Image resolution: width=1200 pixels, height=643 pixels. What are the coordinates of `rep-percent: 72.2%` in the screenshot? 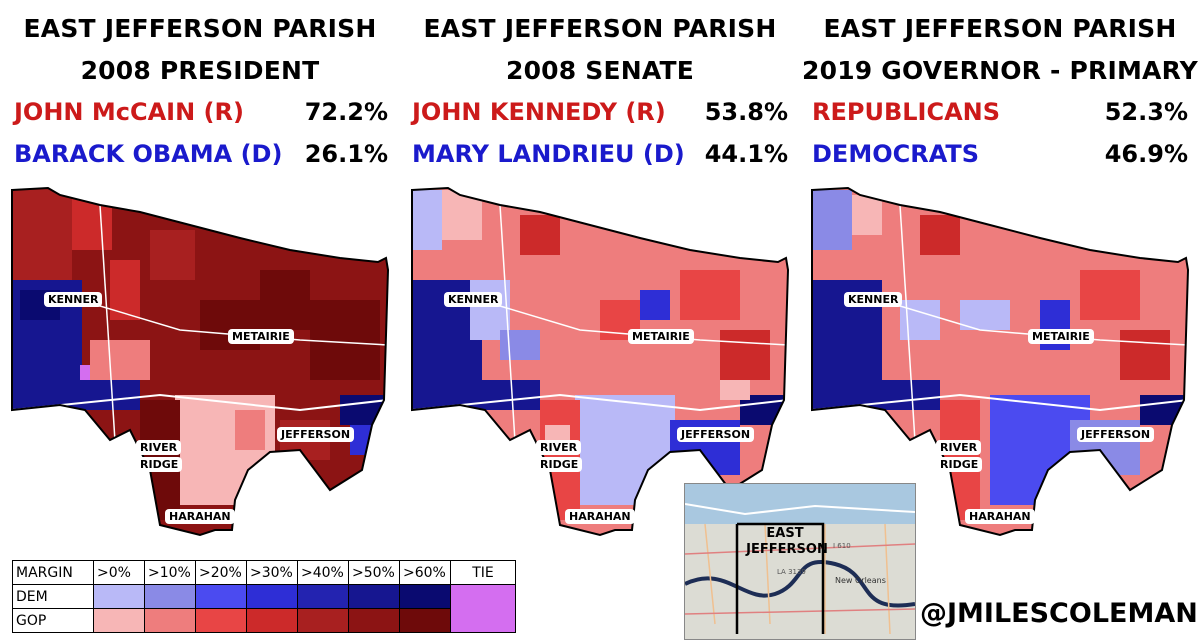 It's located at (346, 112).